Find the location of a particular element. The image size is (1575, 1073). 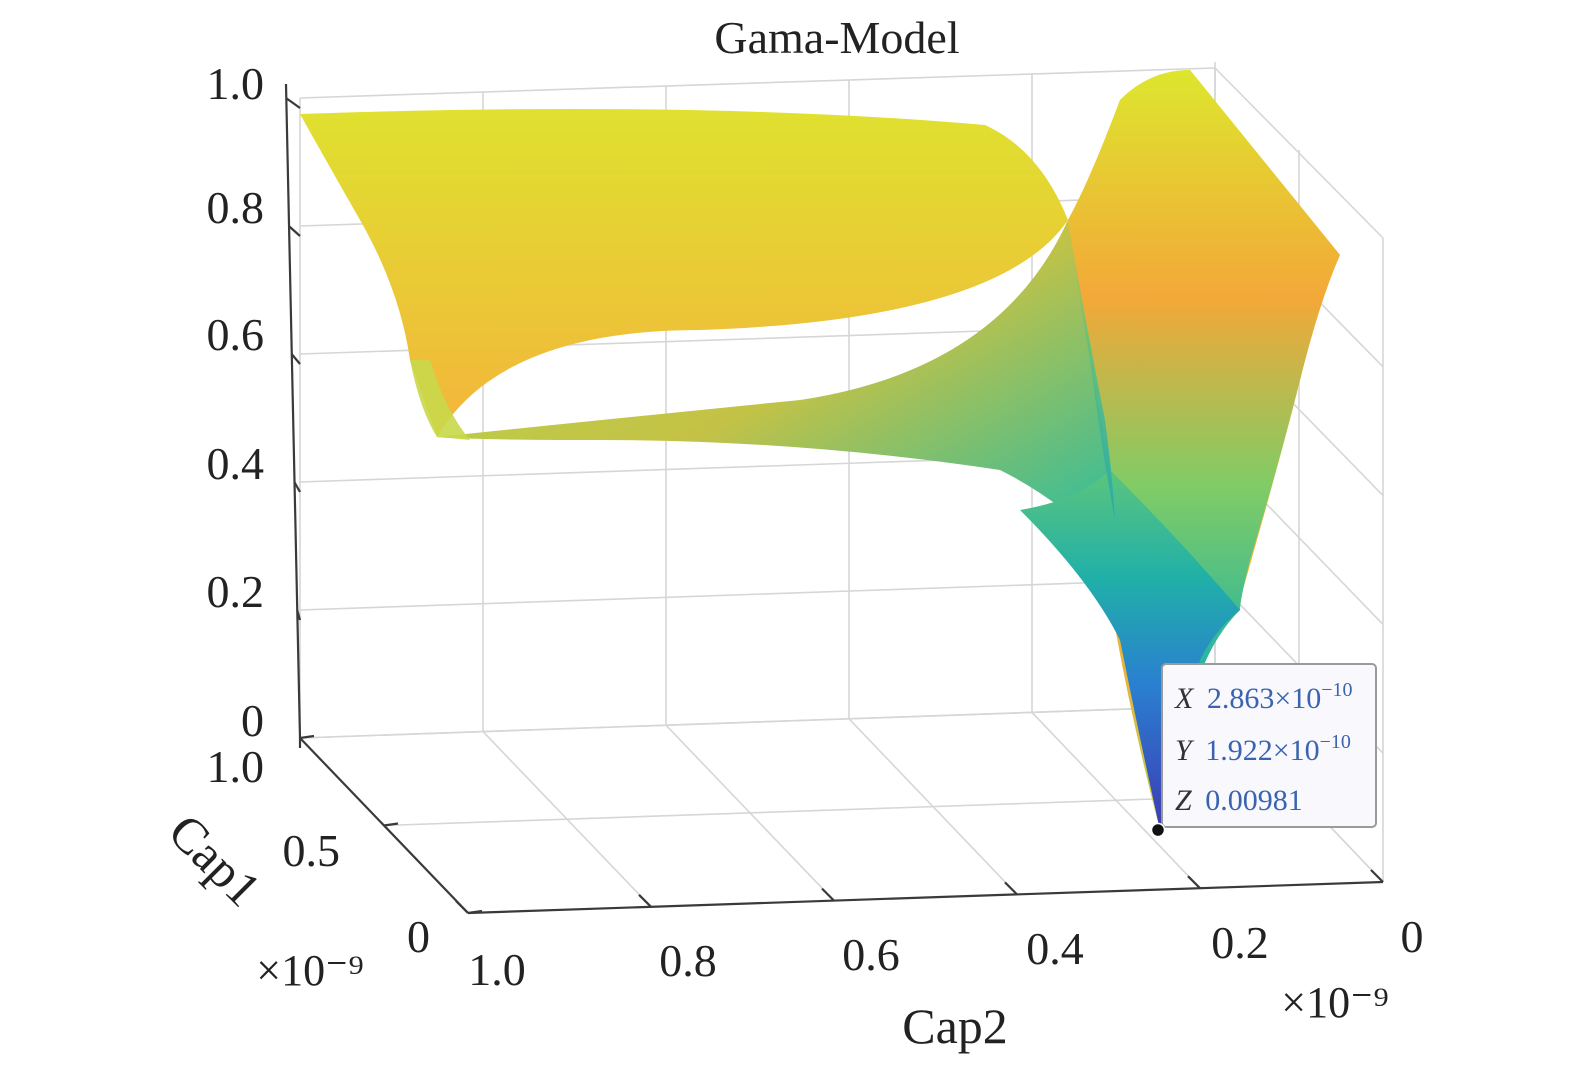

x-tick-label: 0.6 is located at coordinates (871, 954).